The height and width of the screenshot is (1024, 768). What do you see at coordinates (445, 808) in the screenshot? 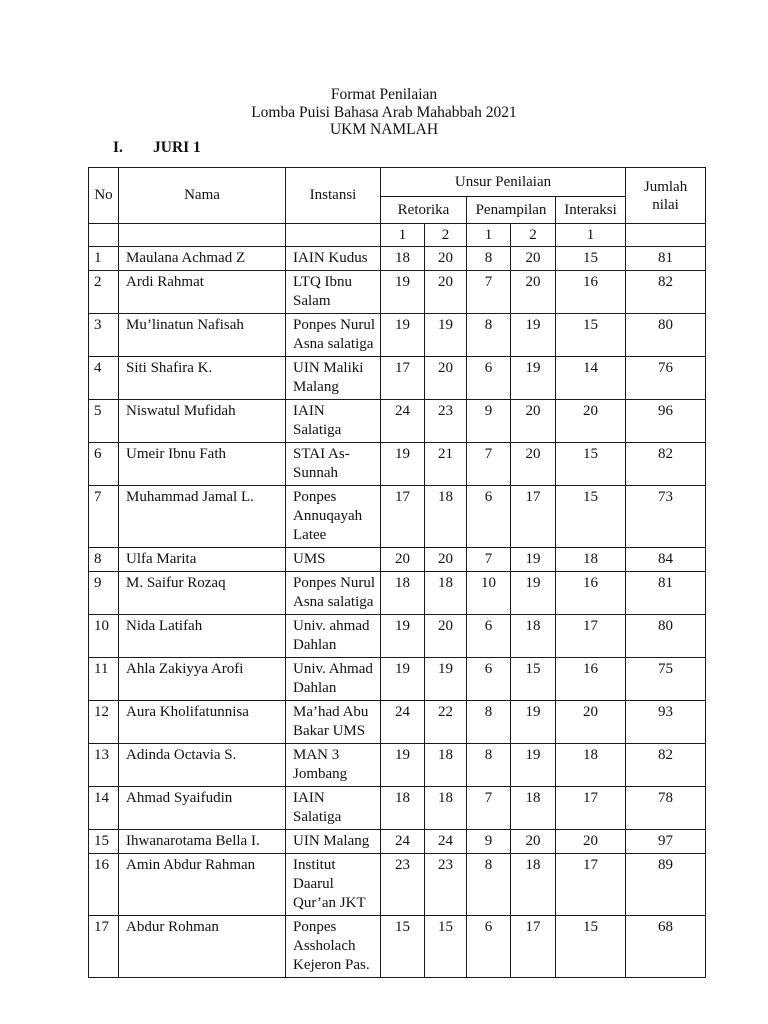
I see `cell-retorika-2: 18` at bounding box center [445, 808].